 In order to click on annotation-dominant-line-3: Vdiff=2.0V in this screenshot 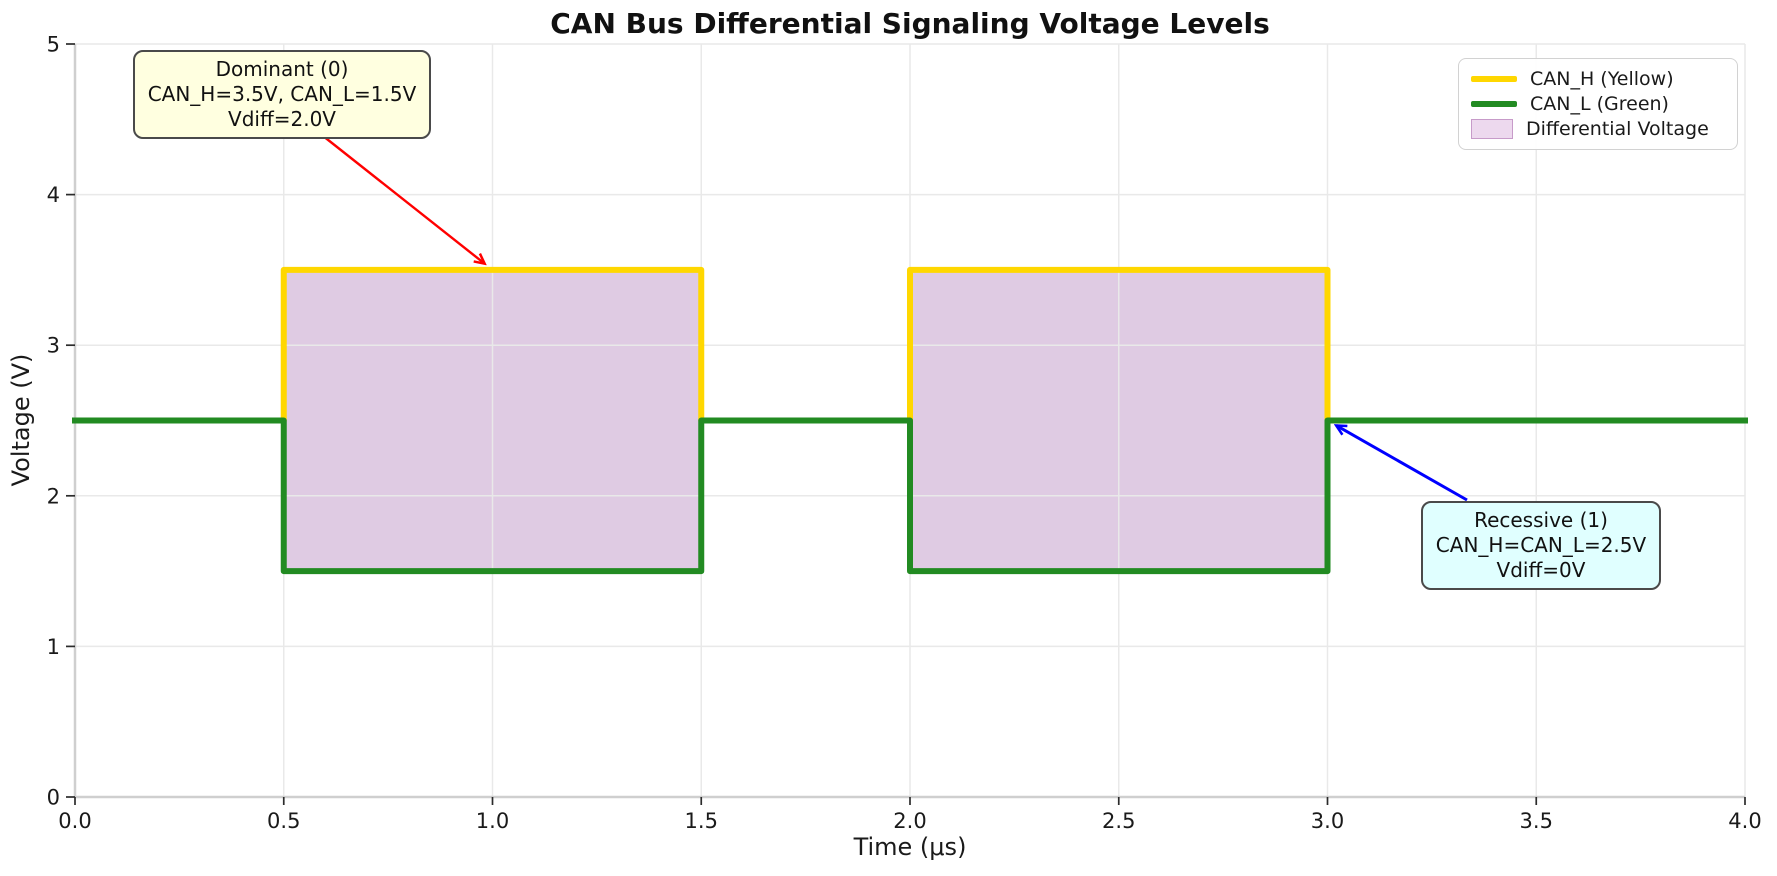, I will do `click(282, 119)`.